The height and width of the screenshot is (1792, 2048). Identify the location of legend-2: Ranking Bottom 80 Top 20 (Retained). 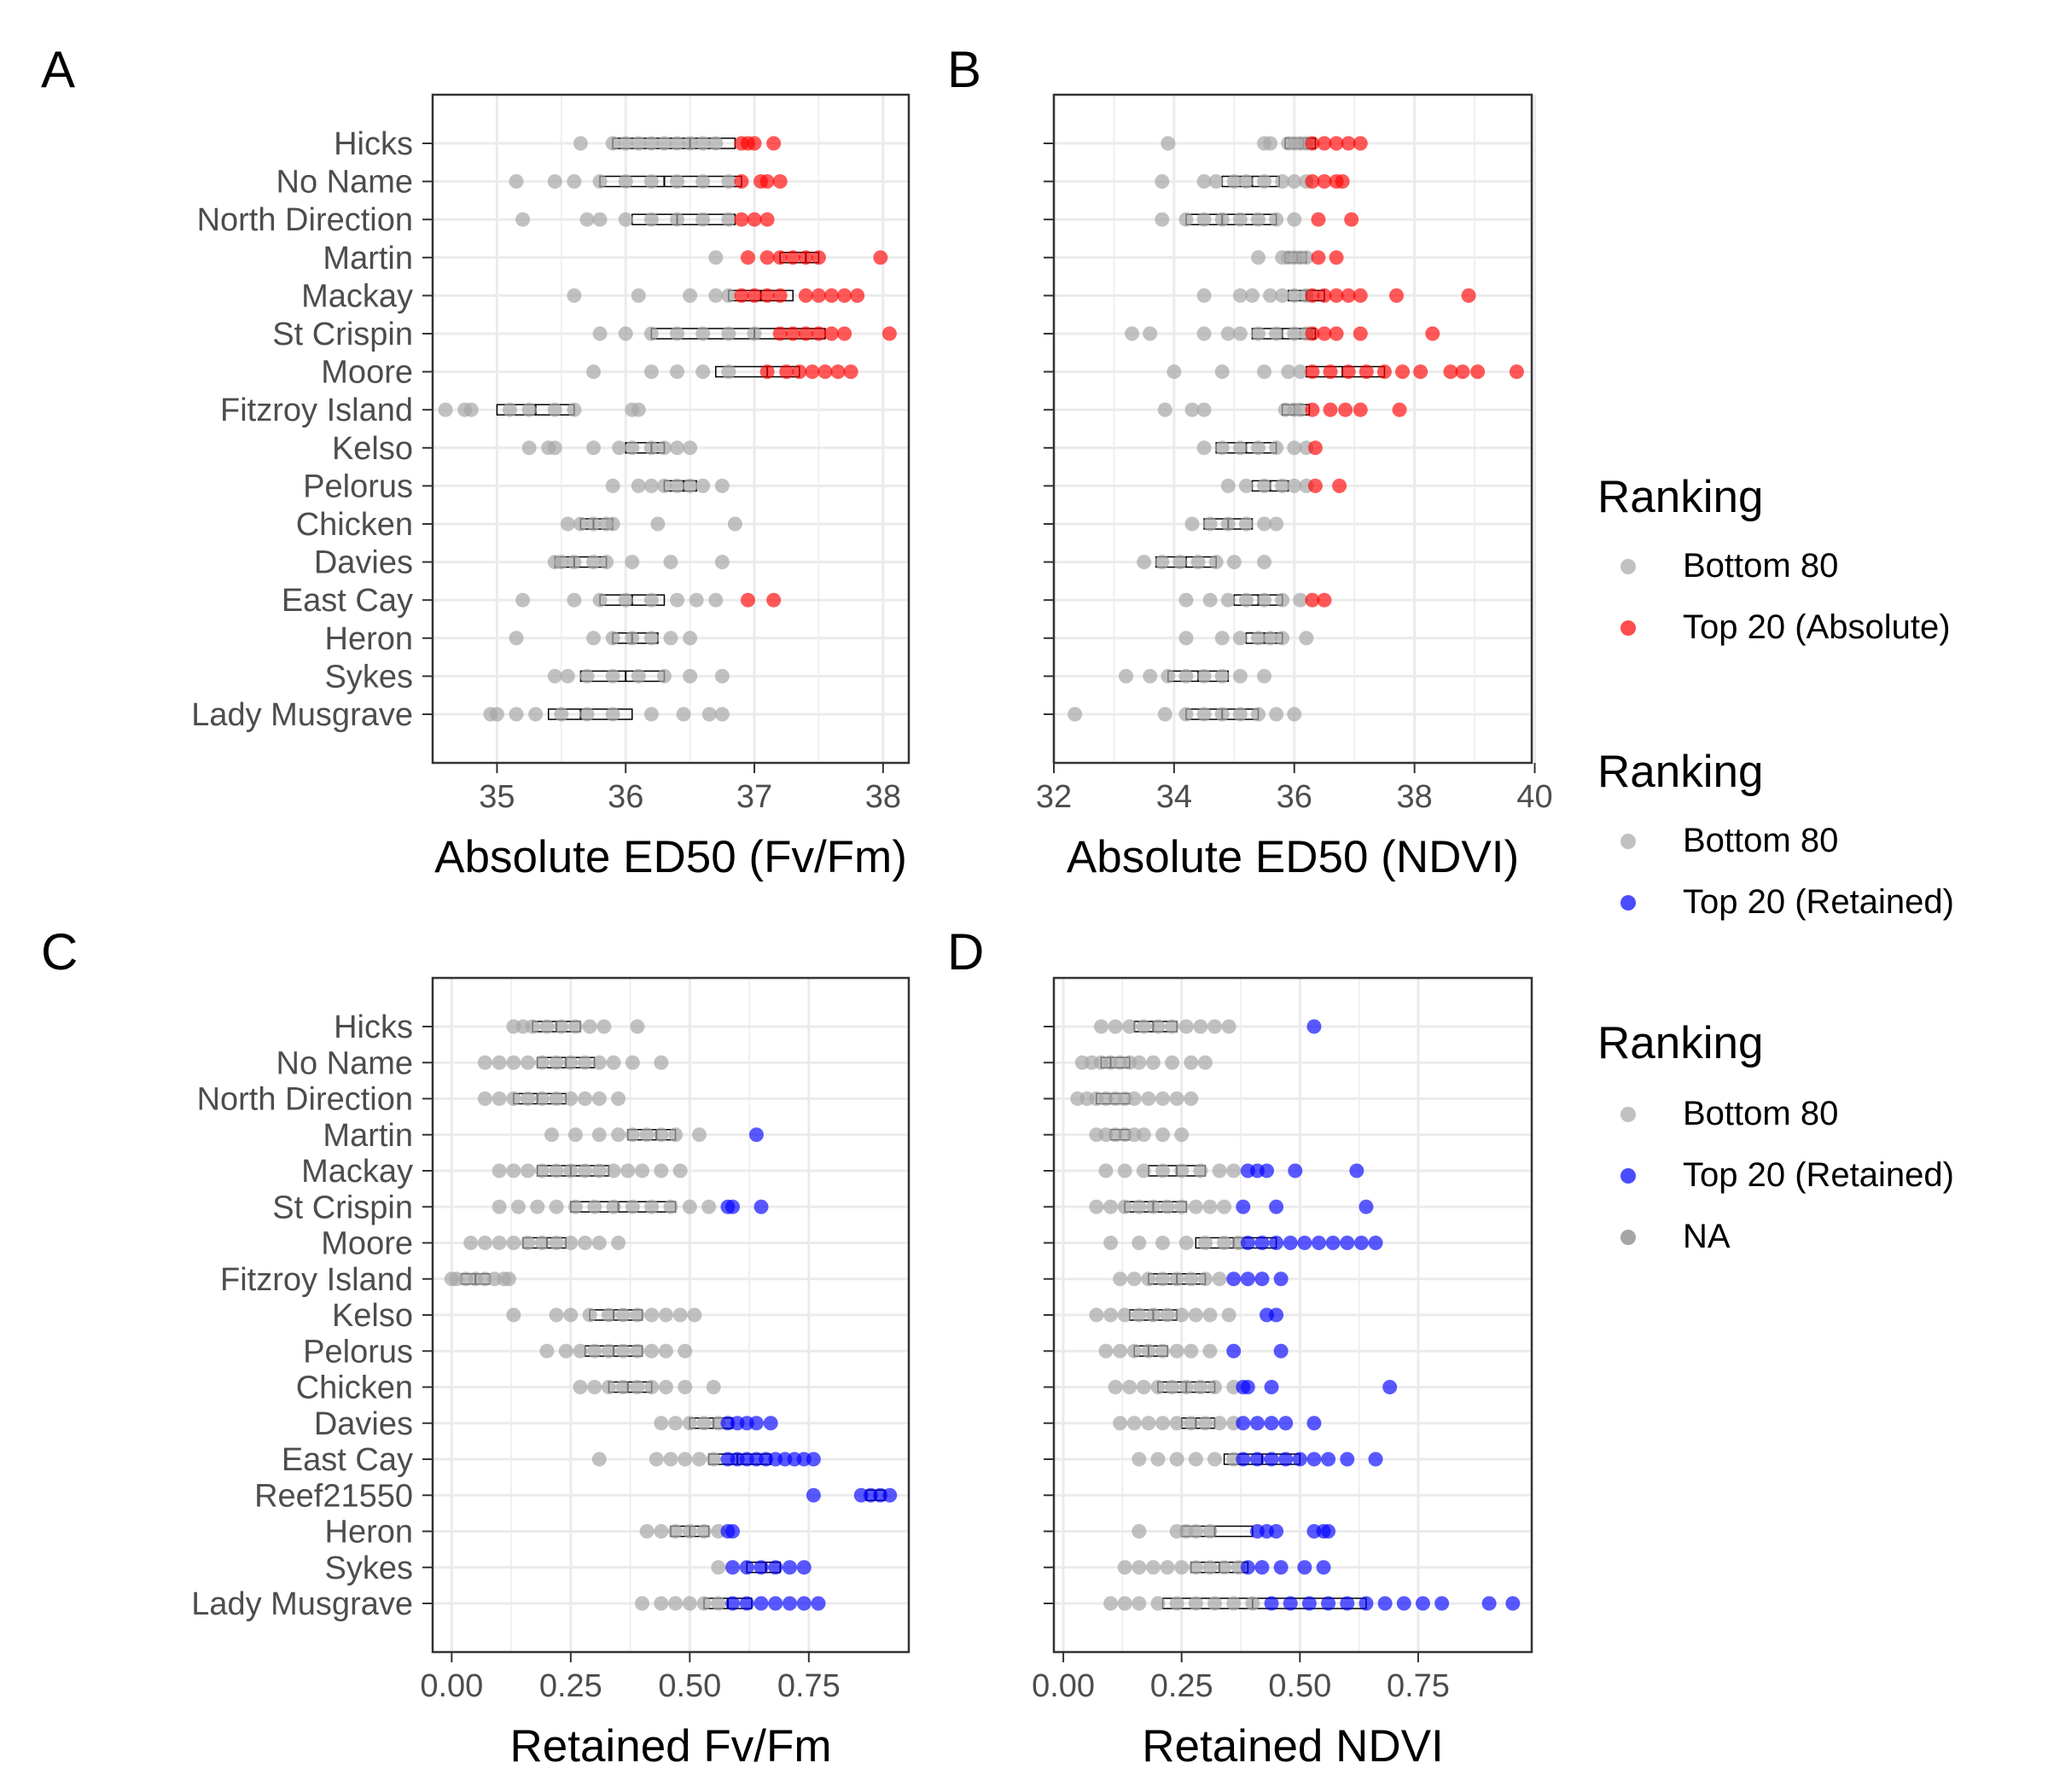
(1776, 834).